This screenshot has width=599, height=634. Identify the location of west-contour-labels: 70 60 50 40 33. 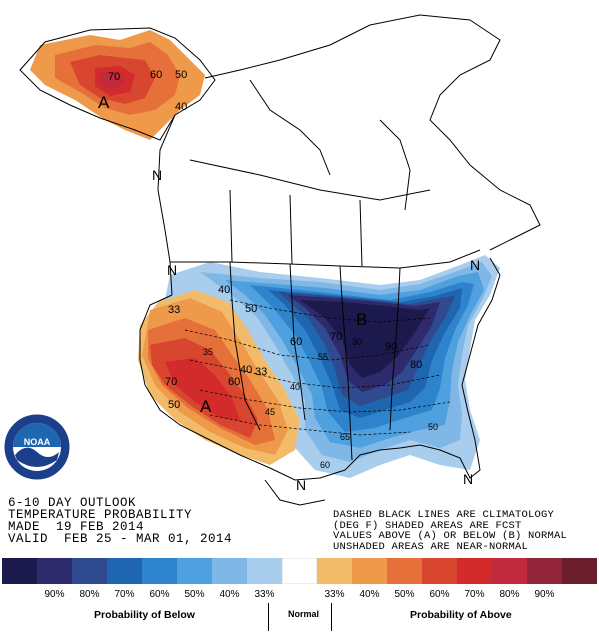
(208, 357).